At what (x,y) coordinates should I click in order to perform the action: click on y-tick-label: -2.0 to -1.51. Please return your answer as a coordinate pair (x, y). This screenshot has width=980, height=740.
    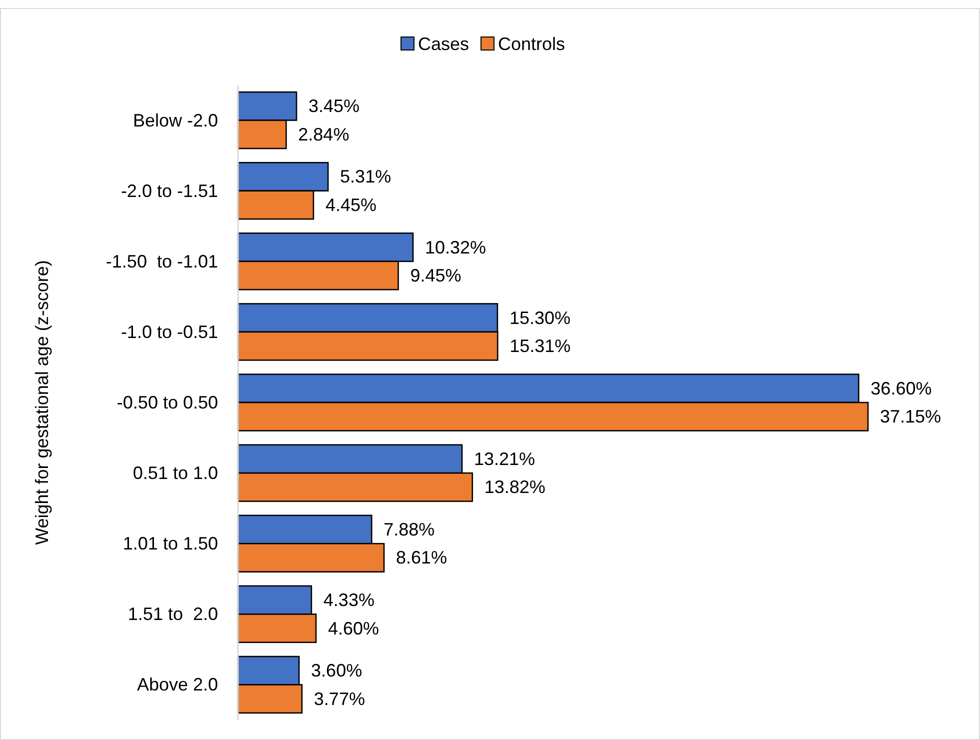
    Looking at the image, I should click on (169, 190).